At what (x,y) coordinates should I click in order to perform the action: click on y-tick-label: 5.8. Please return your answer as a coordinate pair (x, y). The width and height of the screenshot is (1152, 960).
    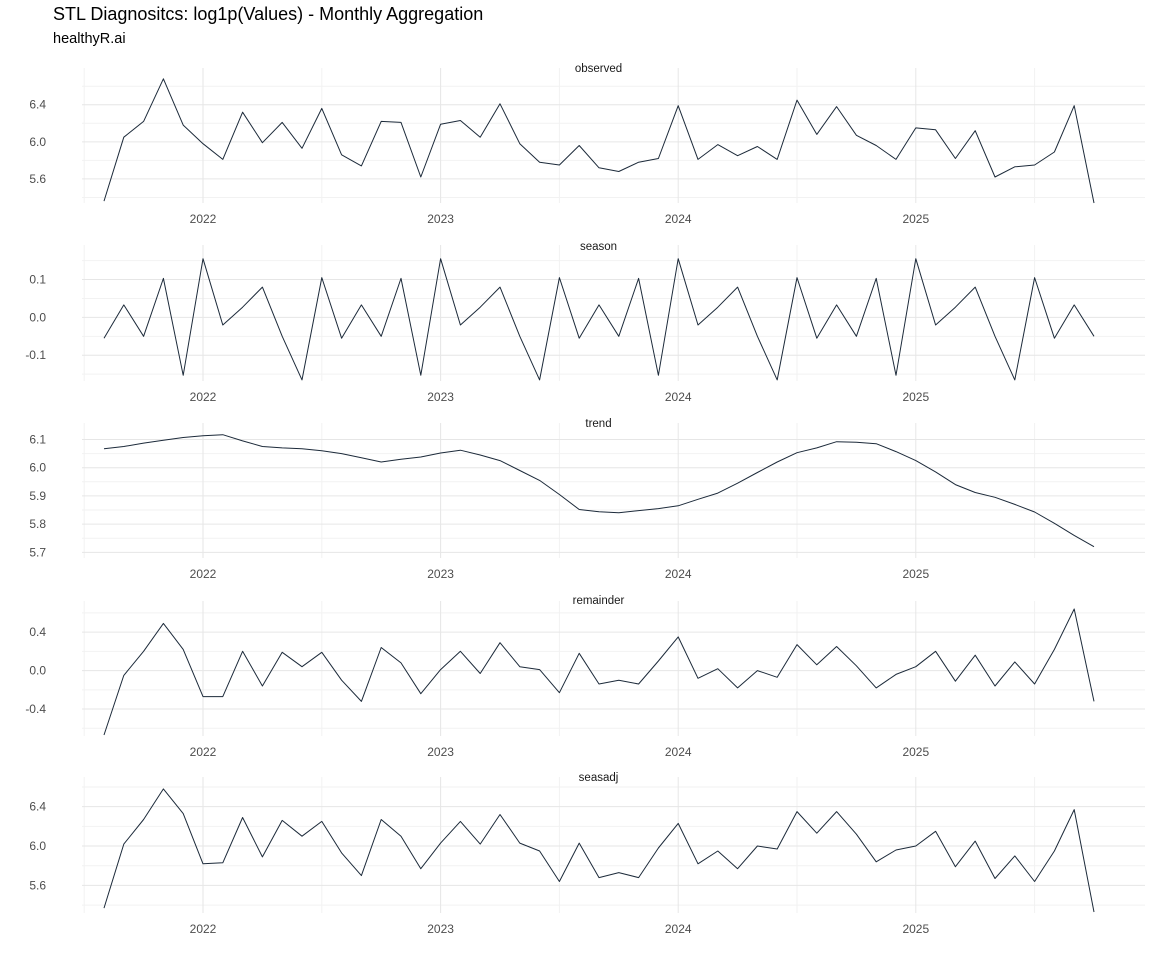
    Looking at the image, I should click on (37, 524).